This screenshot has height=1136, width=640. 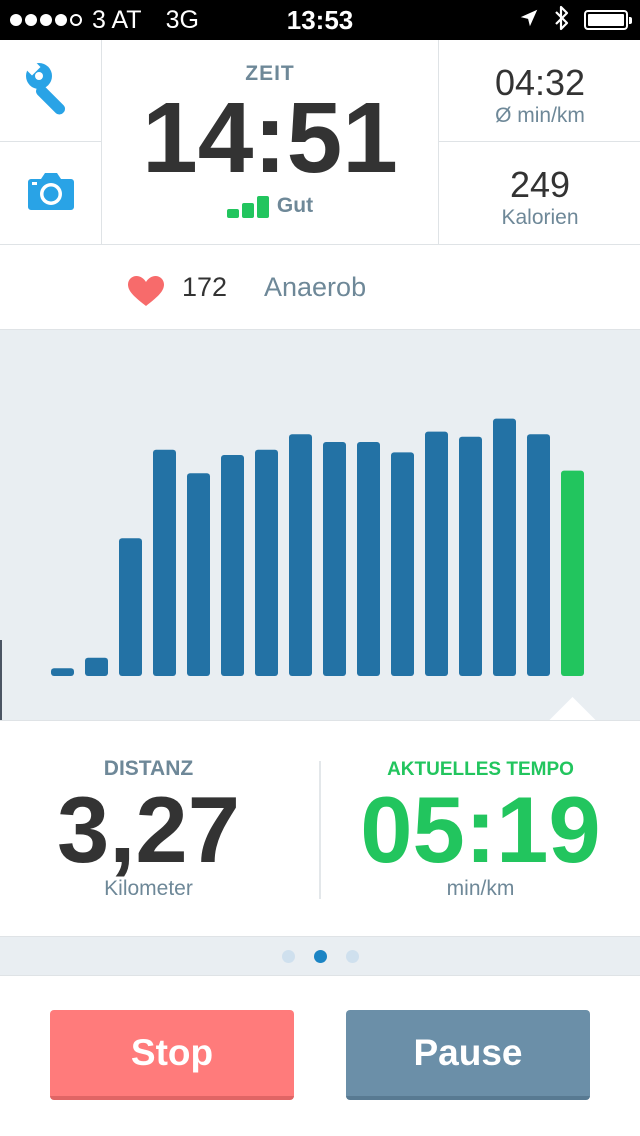 I want to click on location-arrow-icon, so click(x=529, y=20).